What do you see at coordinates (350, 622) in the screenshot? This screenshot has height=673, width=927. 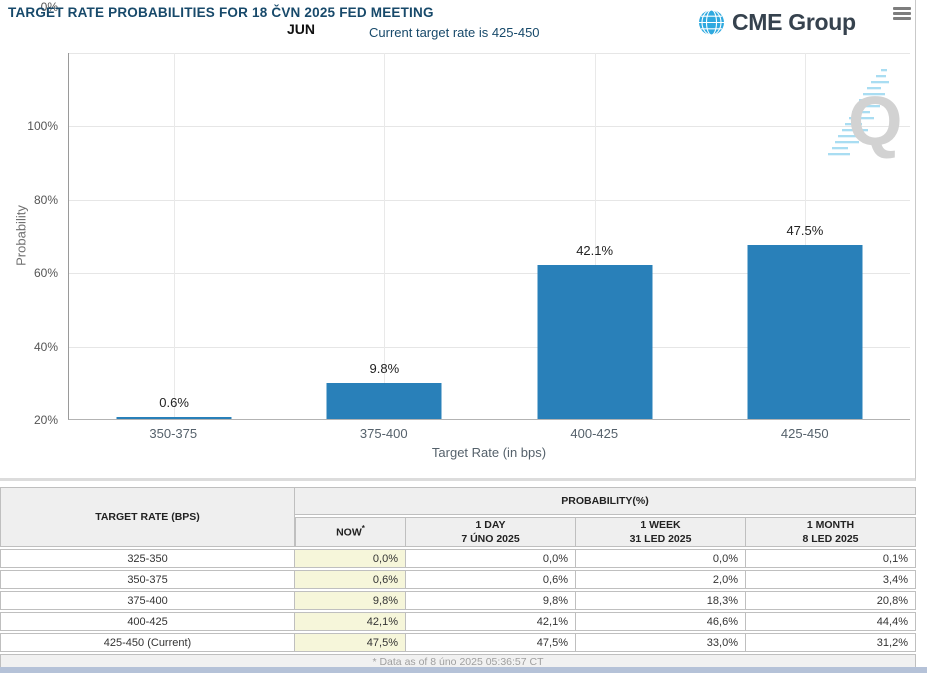 I see `now-cell: 42,1%` at bounding box center [350, 622].